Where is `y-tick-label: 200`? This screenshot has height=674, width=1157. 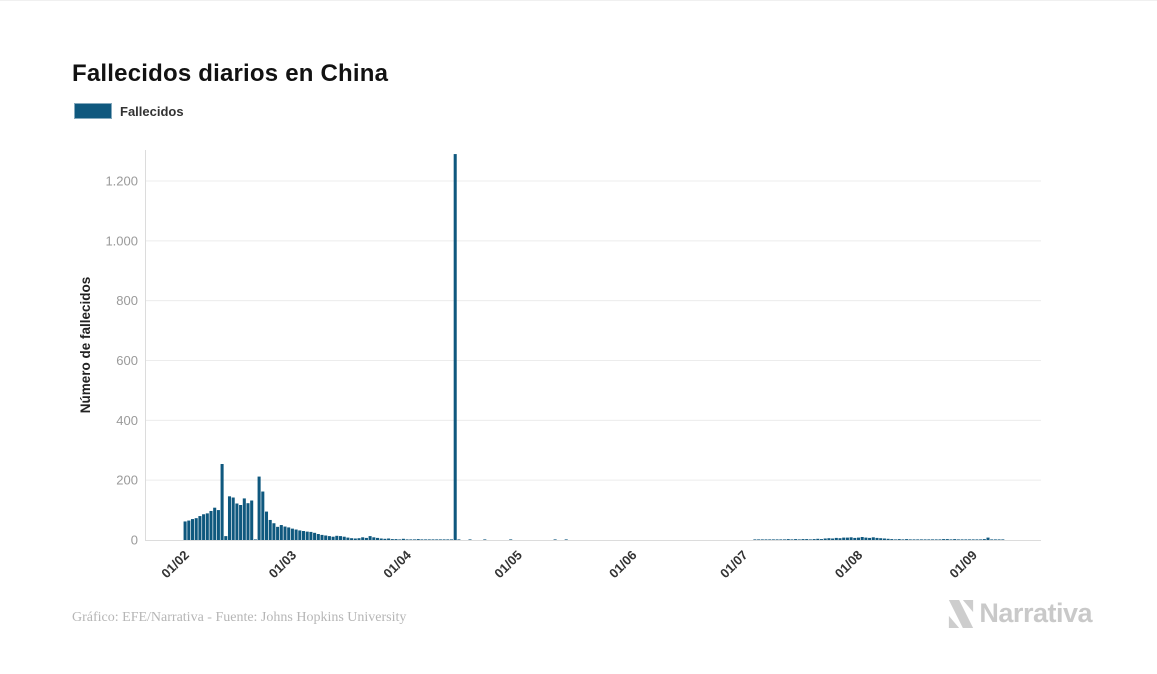 y-tick-label: 200 is located at coordinates (127, 480).